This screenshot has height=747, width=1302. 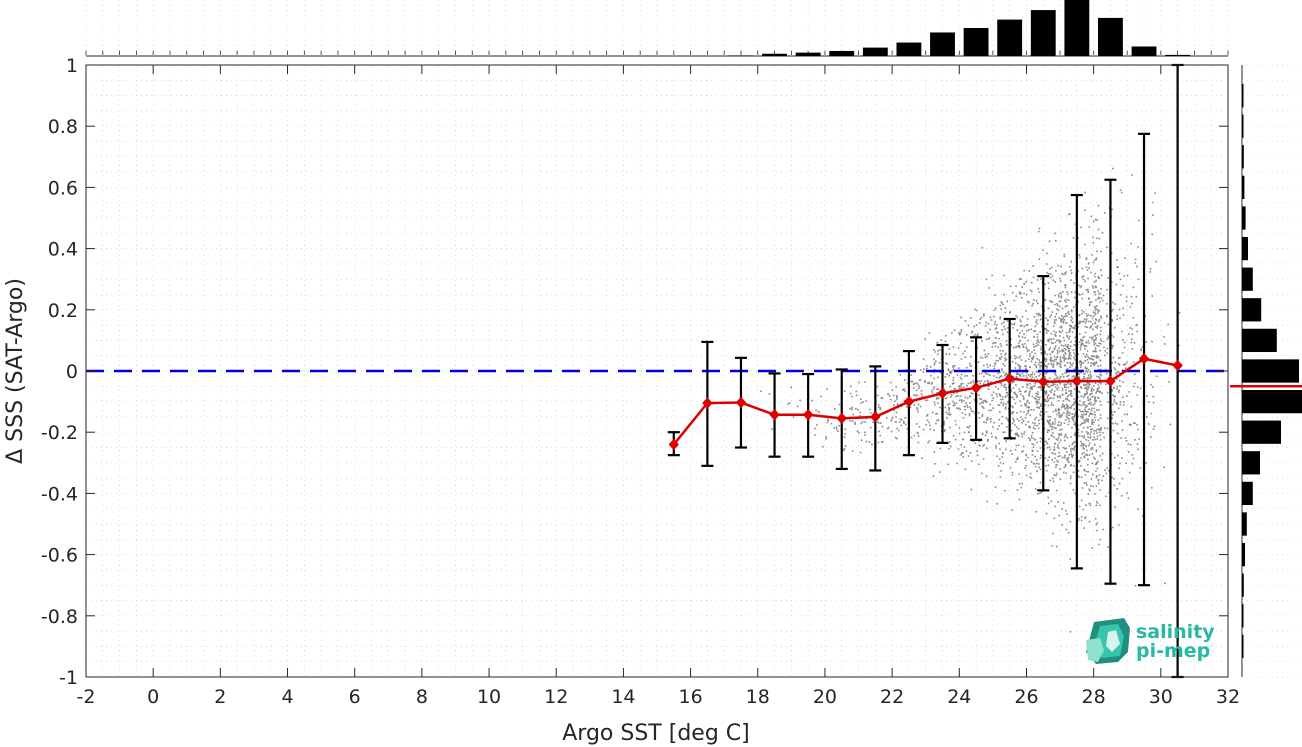 I want to click on x-tick-label: 0, so click(x=153, y=697).